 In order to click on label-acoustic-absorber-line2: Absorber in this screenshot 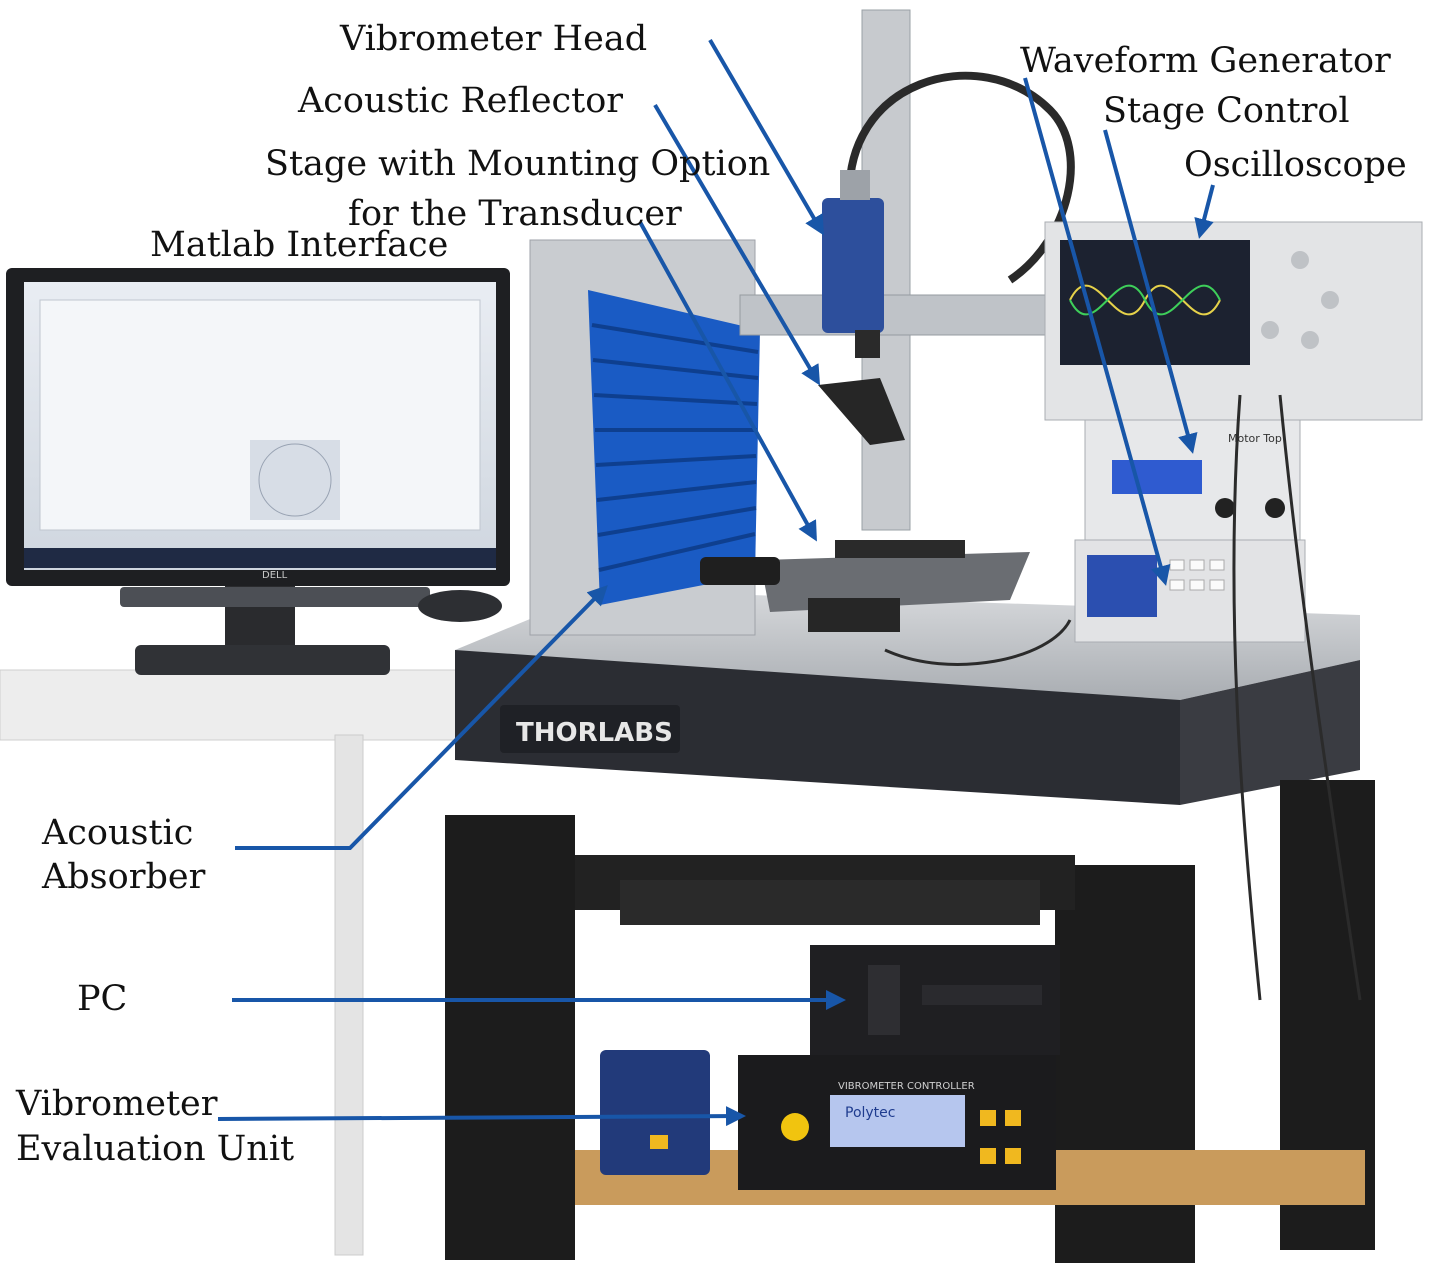, I will do `click(124, 877)`.